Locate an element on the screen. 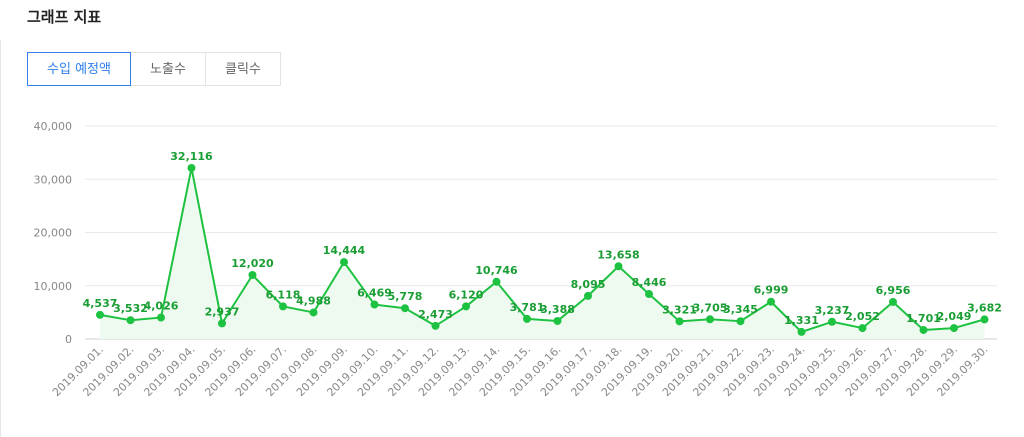 The width and height of the screenshot is (1024, 437). data-label: 6,999 is located at coordinates (771, 290).